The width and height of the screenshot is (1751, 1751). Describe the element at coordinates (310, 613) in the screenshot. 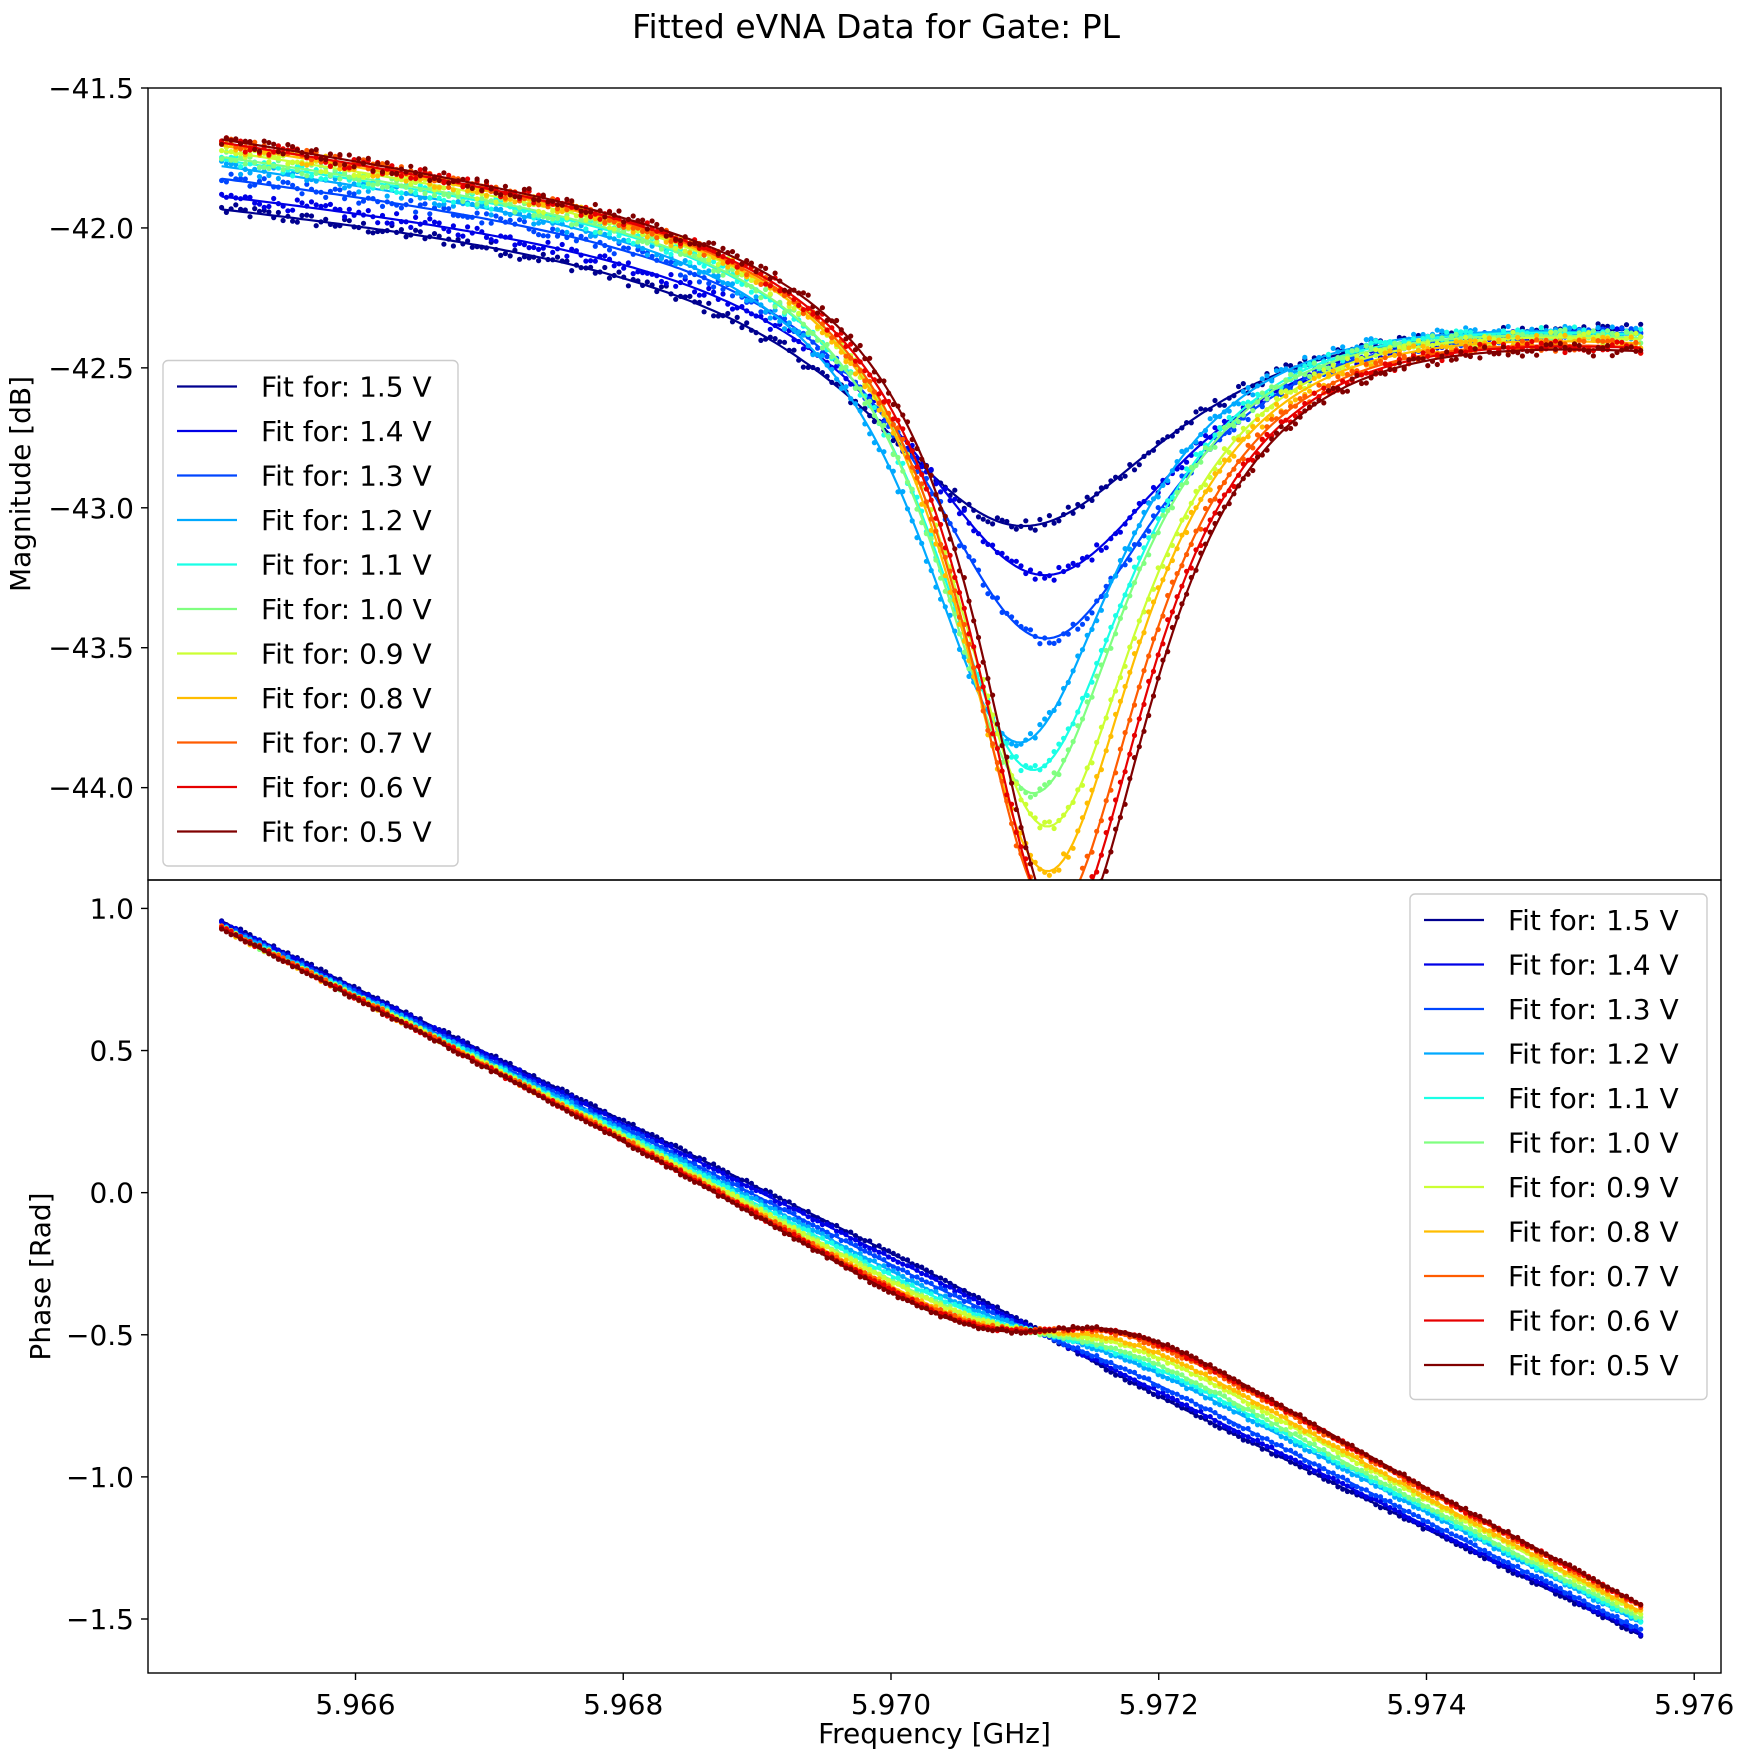

I see `magnitude-legend-frame` at that location.